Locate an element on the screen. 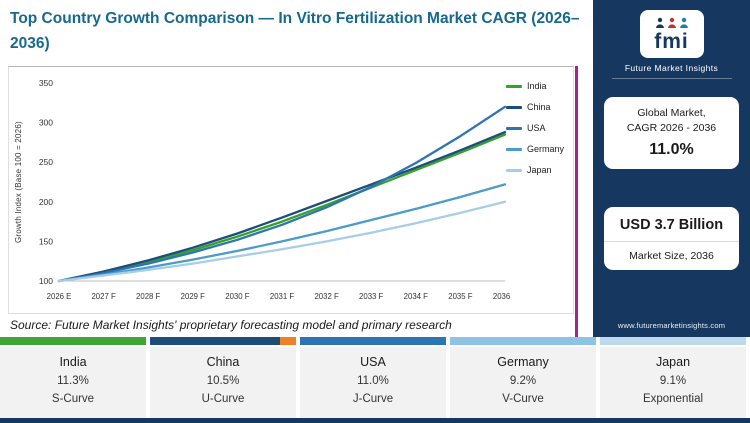 The height and width of the screenshot is (423, 750). country-card-usa: USA 11.0% J-Curve is located at coordinates (373, 382).